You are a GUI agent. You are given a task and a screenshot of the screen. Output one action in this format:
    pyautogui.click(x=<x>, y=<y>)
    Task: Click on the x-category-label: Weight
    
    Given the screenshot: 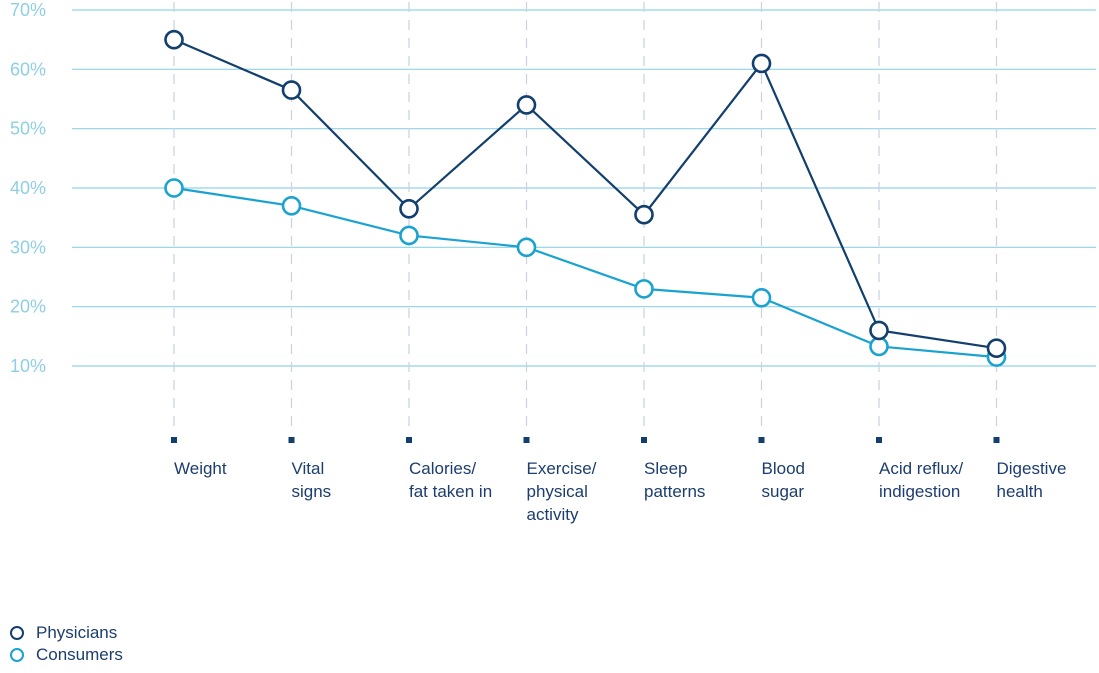 What is the action you would take?
    pyautogui.click(x=200, y=468)
    